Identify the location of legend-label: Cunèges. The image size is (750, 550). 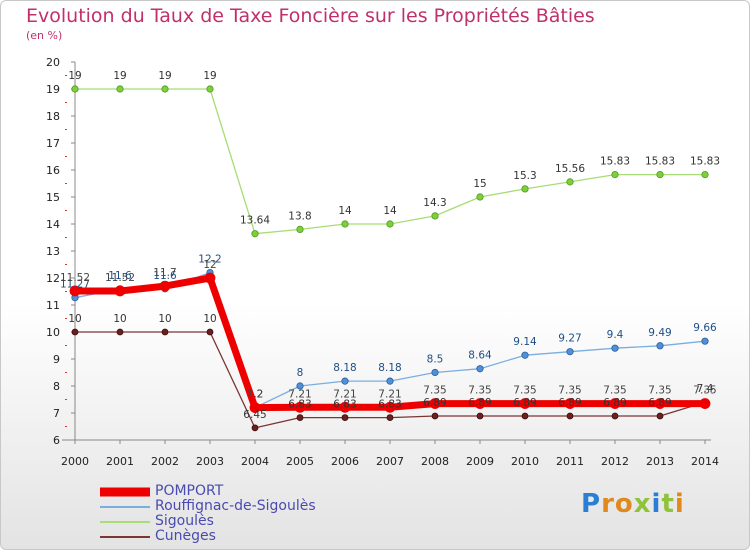
(185, 536).